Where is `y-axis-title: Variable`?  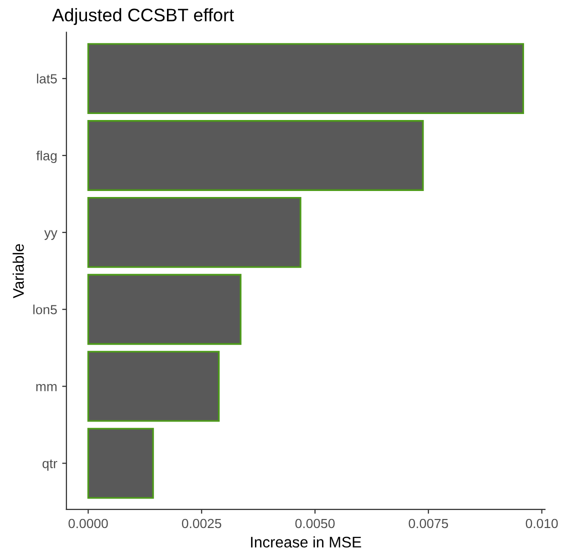
y-axis-title: Variable is located at coordinates (18, 271).